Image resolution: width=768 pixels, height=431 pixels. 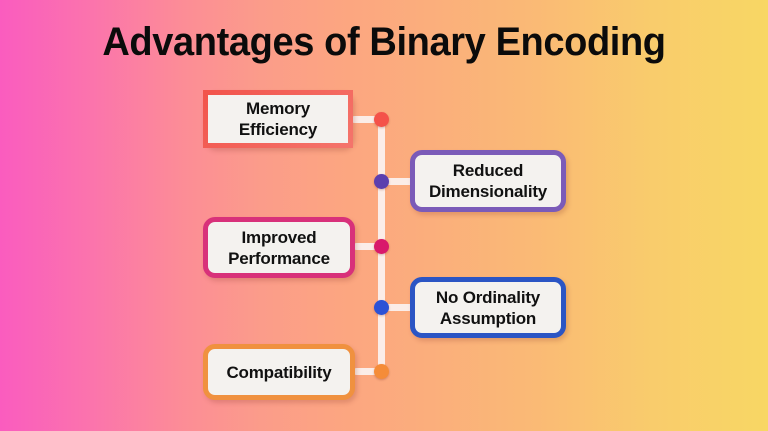 I want to click on page-title: Advantages of Binary Encoding, so click(x=384, y=42).